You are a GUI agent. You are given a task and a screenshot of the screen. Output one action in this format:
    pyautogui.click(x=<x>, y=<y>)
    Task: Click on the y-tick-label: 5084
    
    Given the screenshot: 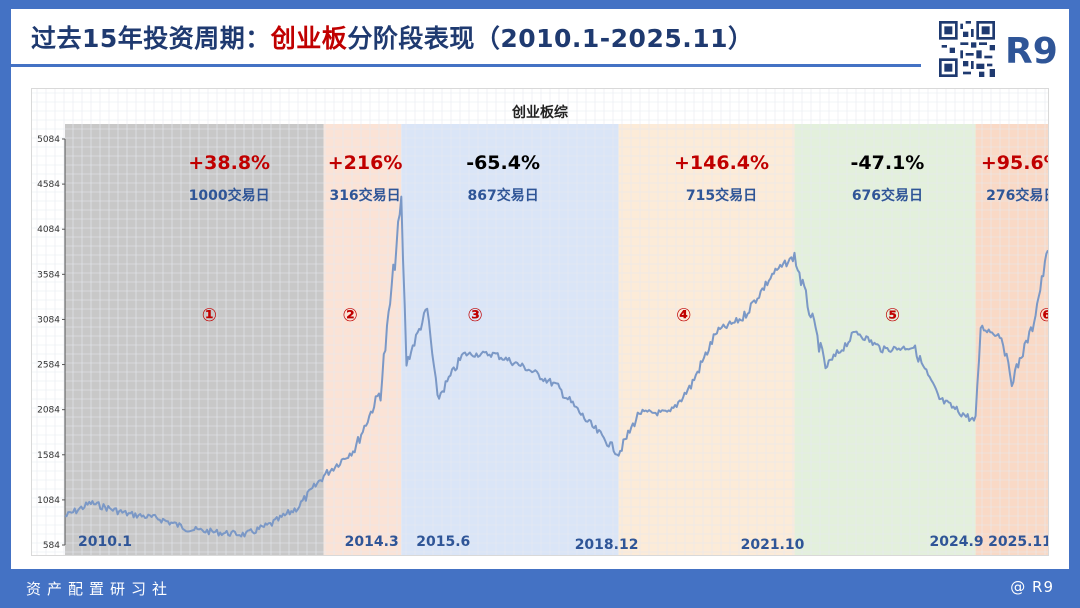 What is the action you would take?
    pyautogui.click(x=48, y=140)
    